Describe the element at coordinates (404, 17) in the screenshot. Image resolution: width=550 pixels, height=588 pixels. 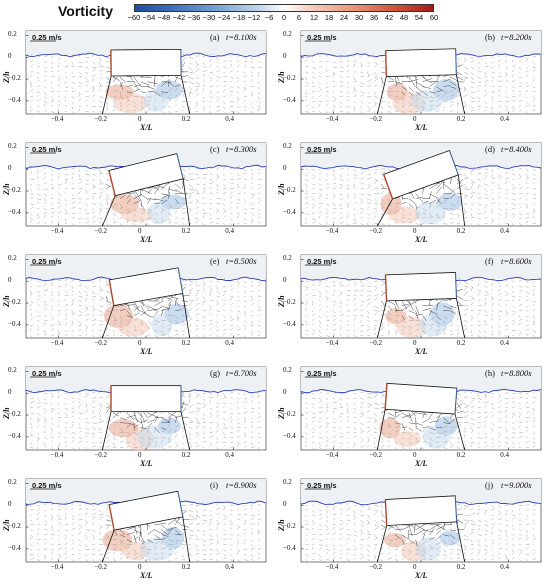
I see `colorbar-tick: 48` at that location.